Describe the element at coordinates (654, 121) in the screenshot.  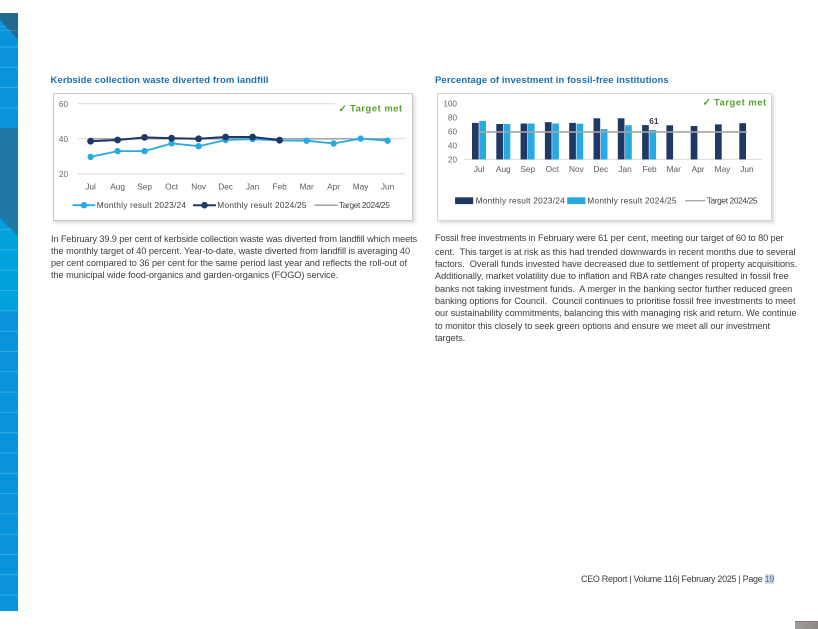
I see `svg-text: 61` at that location.